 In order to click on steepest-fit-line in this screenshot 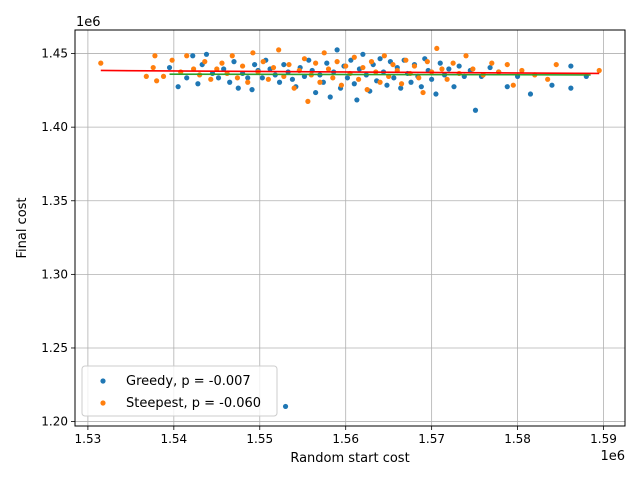, I will do `click(350, 72)`.